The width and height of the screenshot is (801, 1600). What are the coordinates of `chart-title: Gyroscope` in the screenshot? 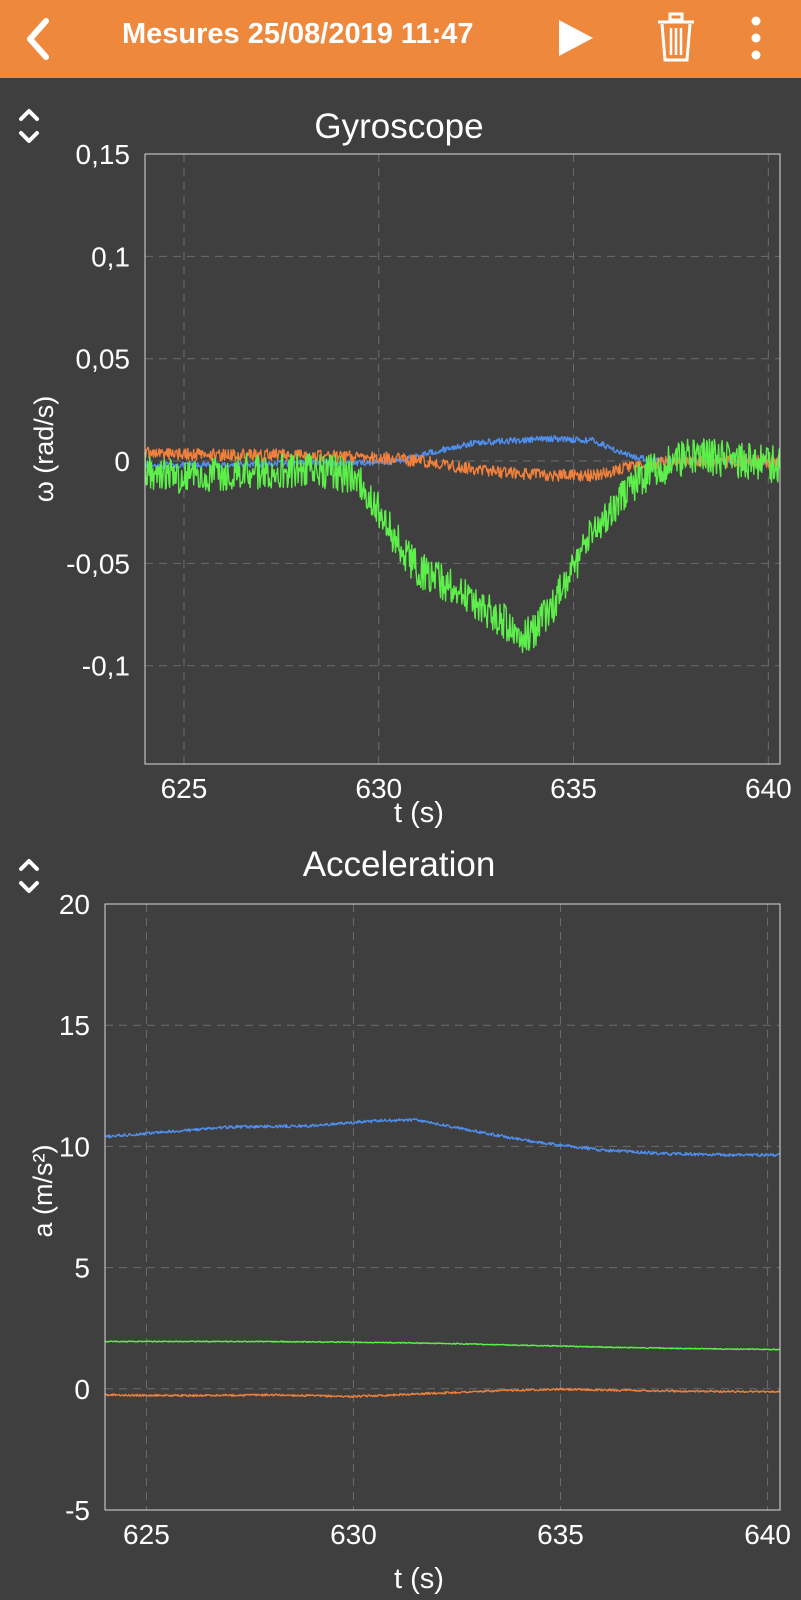 It's located at (398, 126).